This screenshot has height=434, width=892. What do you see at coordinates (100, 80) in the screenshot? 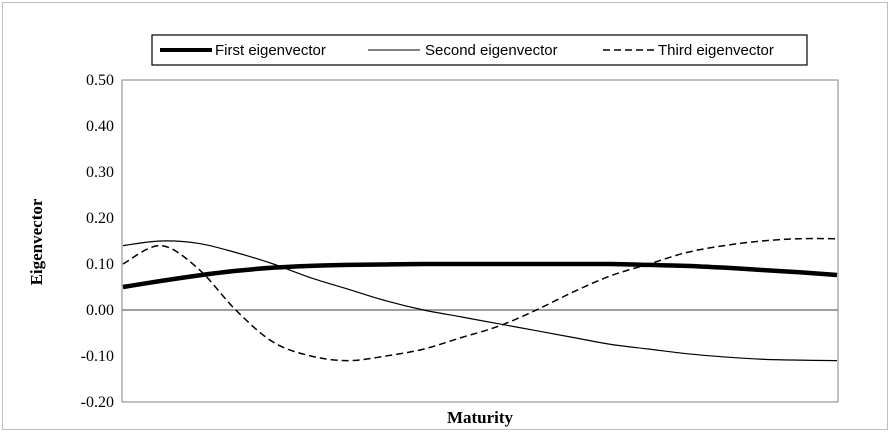
I see `y-tick-label: 0.50` at bounding box center [100, 80].